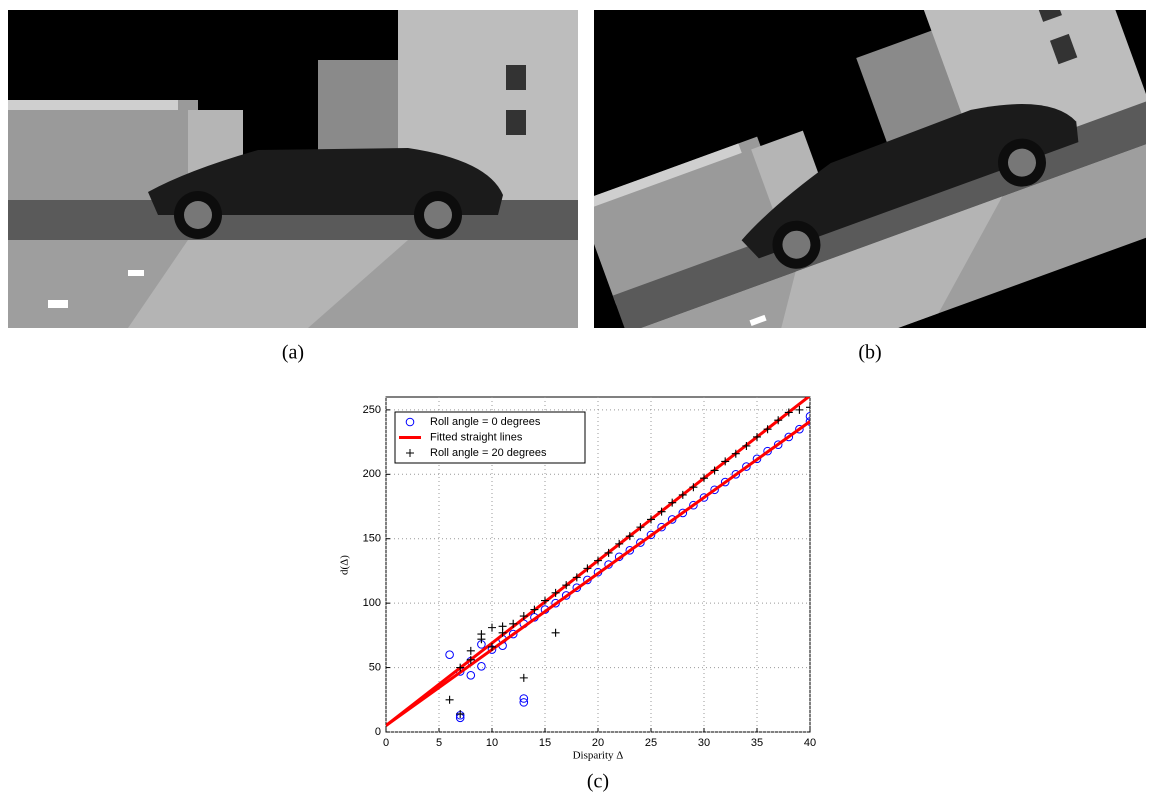 The width and height of the screenshot is (1153, 803). I want to click on y-tick-label: 250, so click(372, 410).